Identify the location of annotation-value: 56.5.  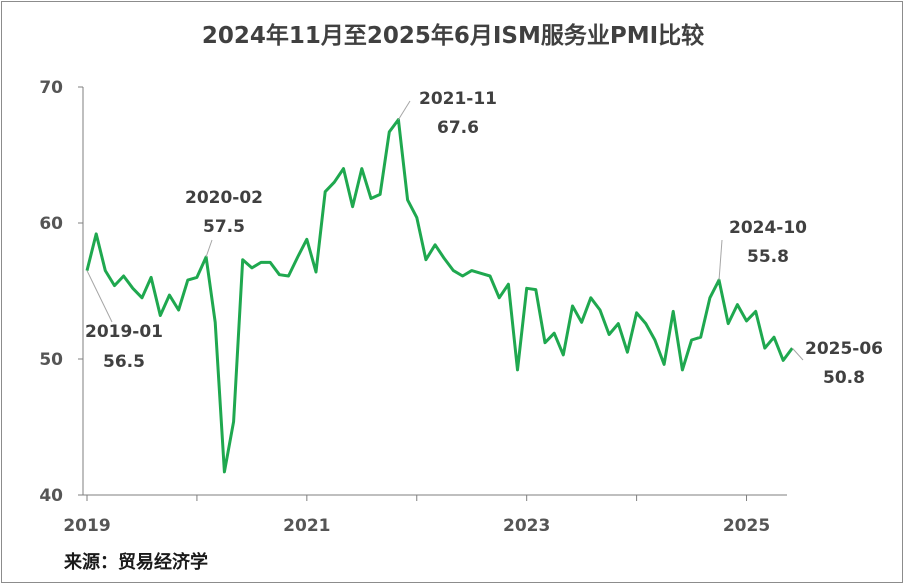
(124, 362).